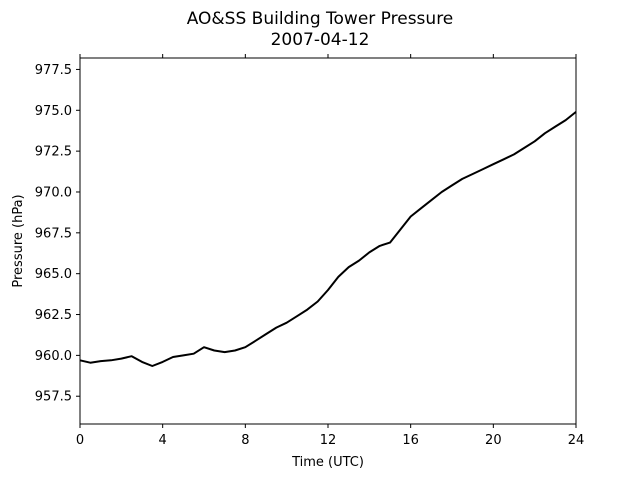 Image resolution: width=640 pixels, height=480 pixels. What do you see at coordinates (18, 240) in the screenshot?
I see `y-axis-label: Pressure (hPa)` at bounding box center [18, 240].